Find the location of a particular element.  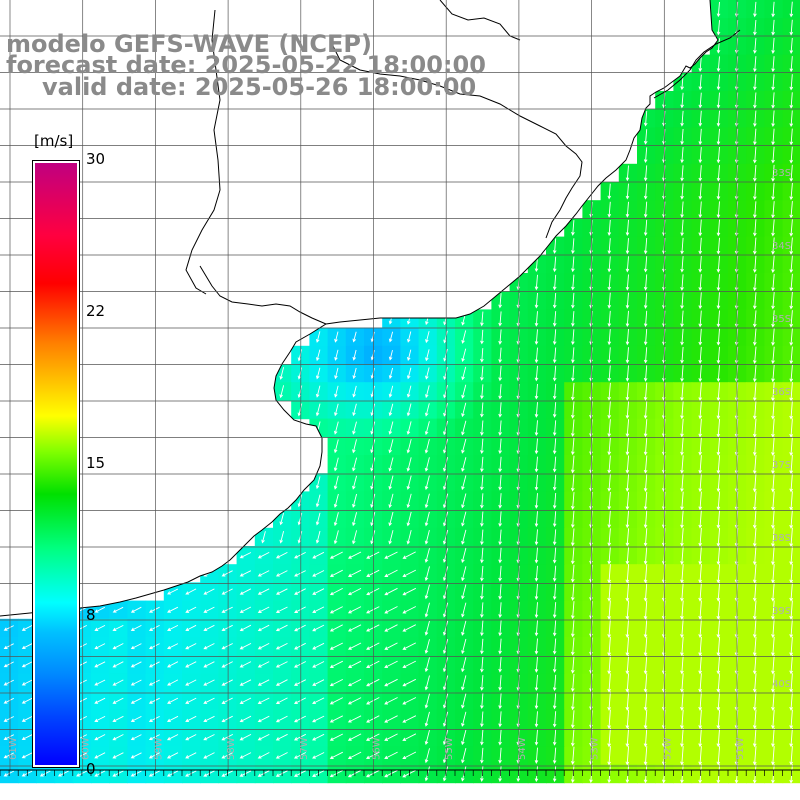

colorbar-label-22: 22 is located at coordinates (96, 311).